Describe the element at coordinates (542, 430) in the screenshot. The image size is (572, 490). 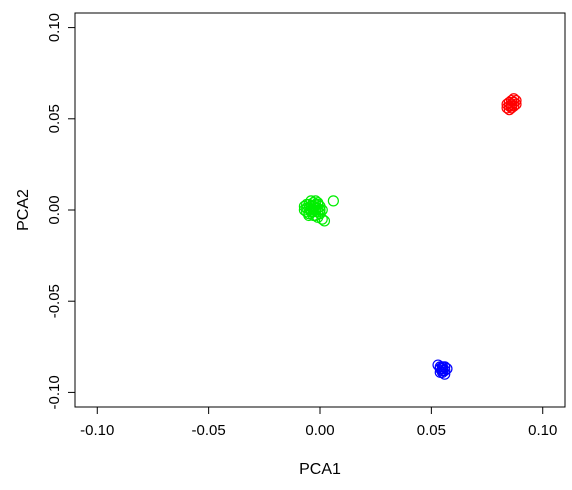
I see `x-tick-label: 0.10` at that location.